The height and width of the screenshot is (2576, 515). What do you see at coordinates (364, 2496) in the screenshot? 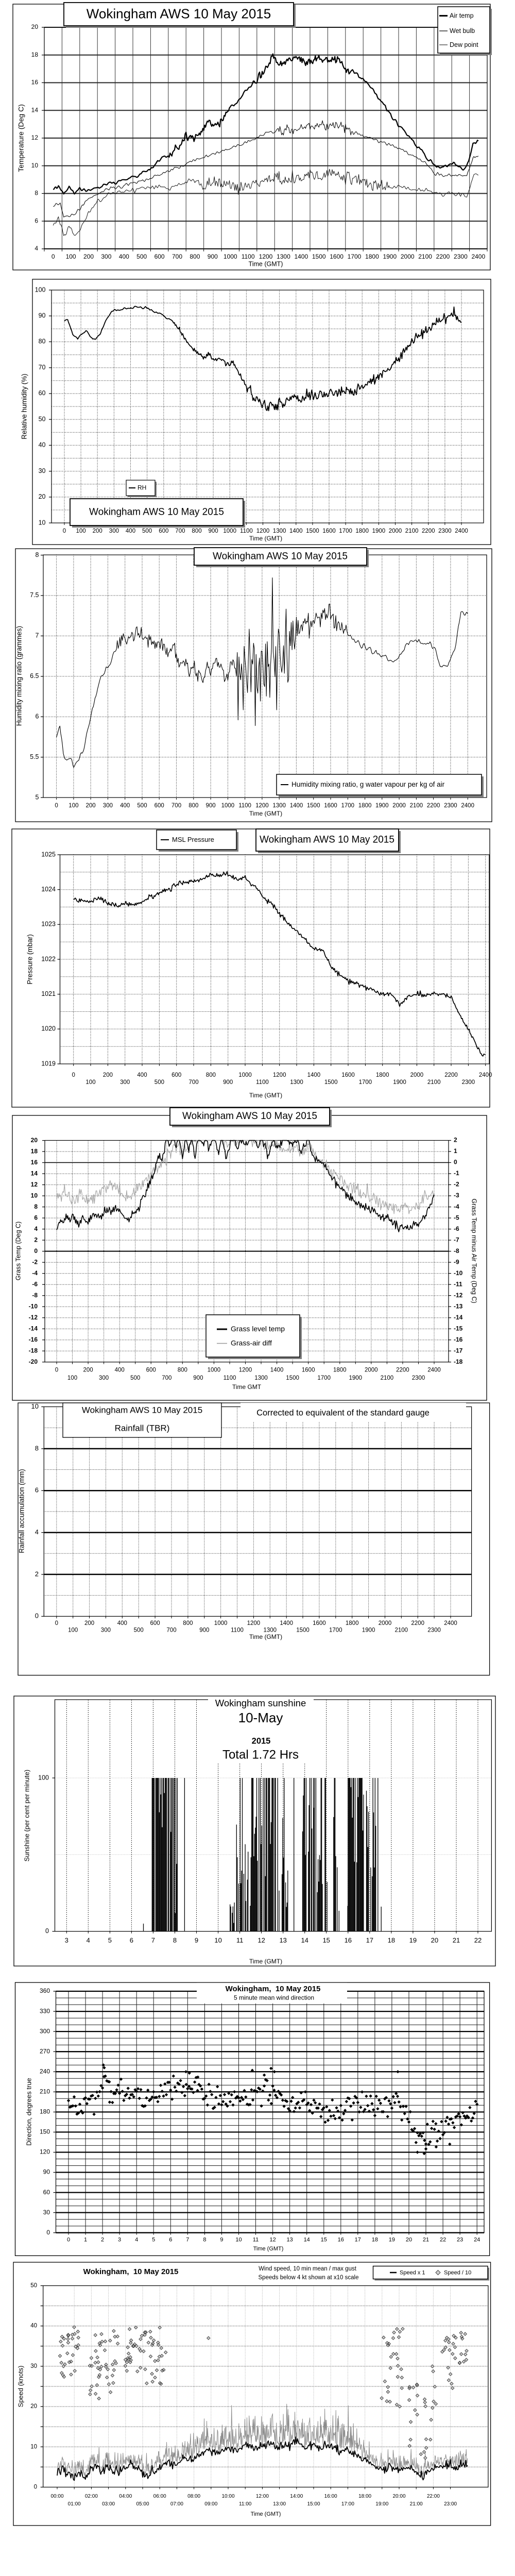
I see `svg-text: 18:00` at bounding box center [364, 2496].